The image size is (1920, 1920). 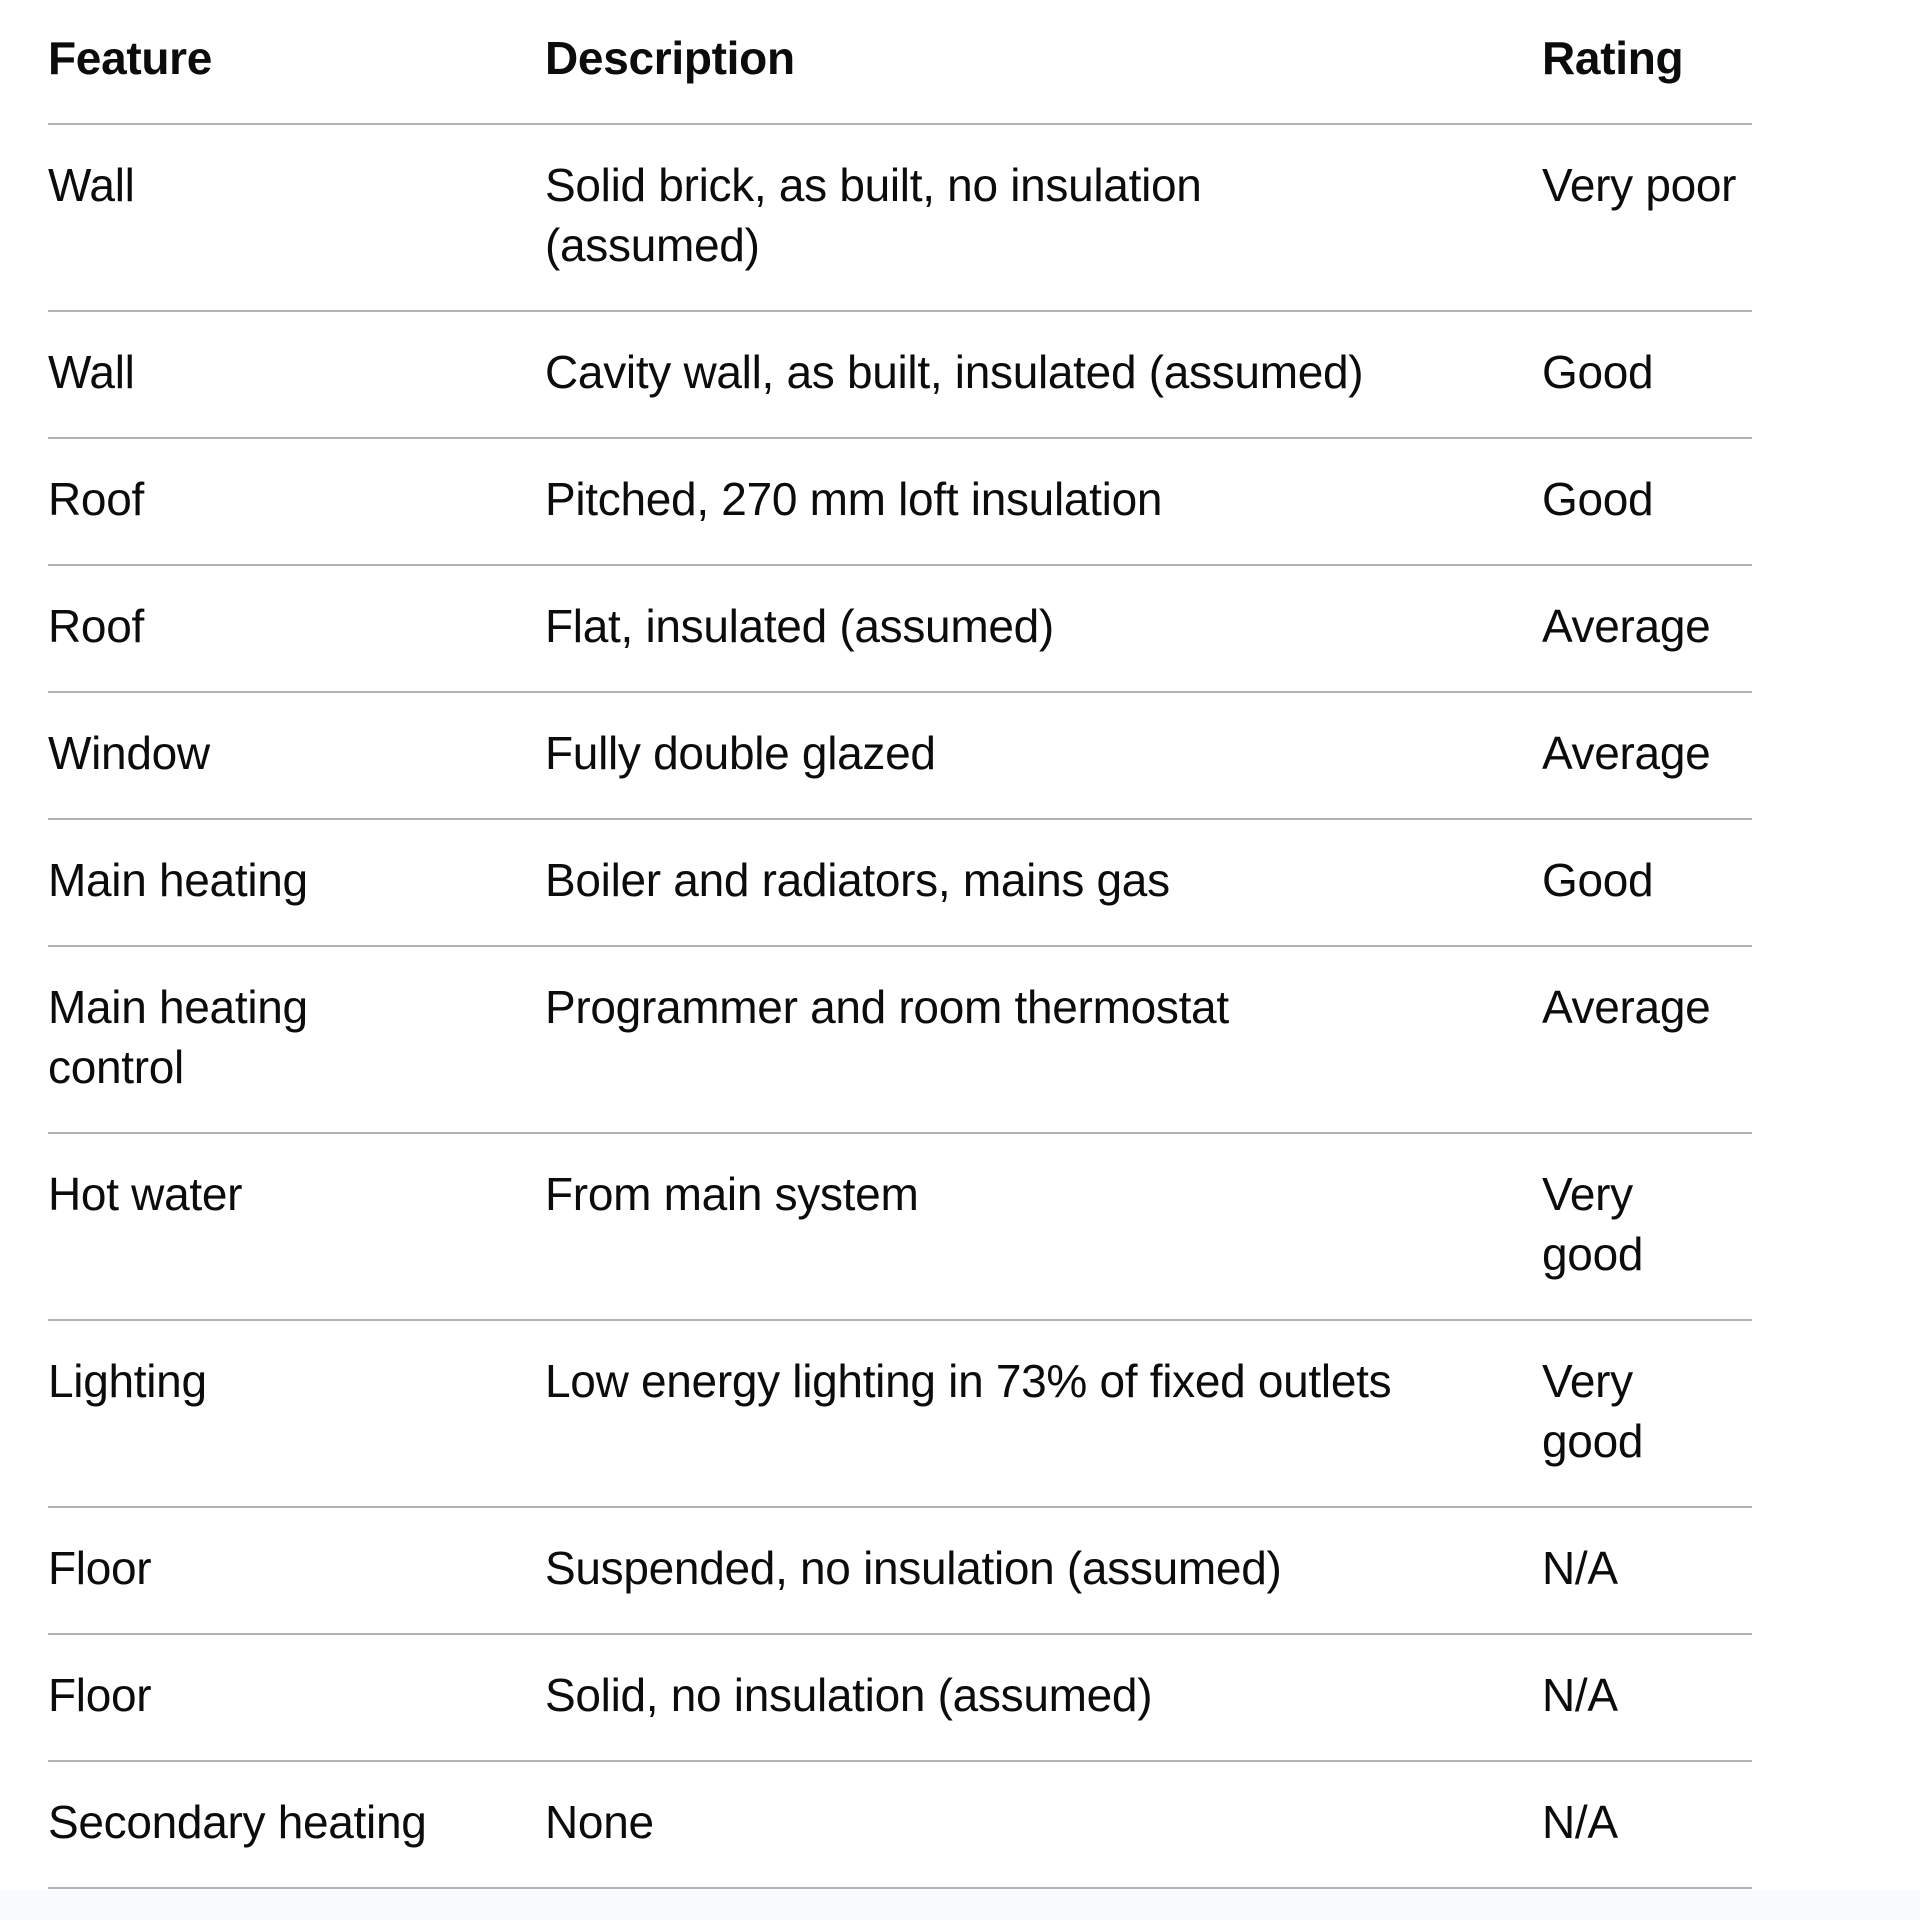 What do you see at coordinates (1043, 629) in the screenshot?
I see `description-cell: Flat, insulated (assumed)` at bounding box center [1043, 629].